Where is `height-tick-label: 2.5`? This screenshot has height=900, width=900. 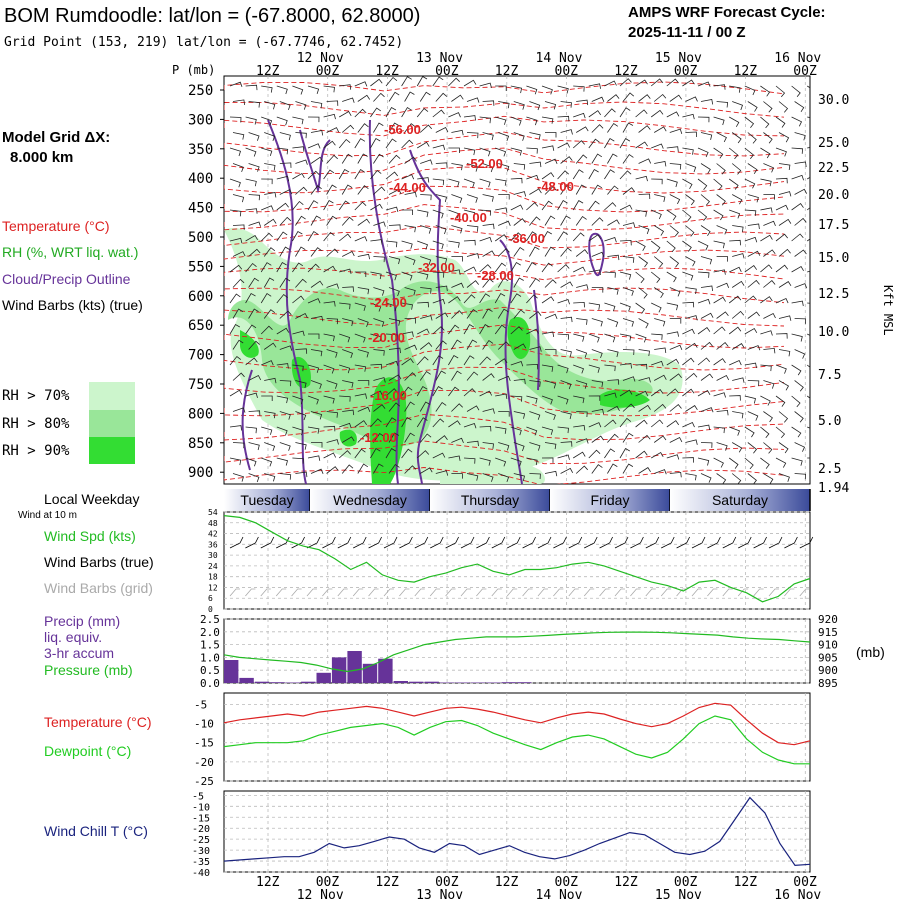 height-tick-label: 2.5 is located at coordinates (829, 469).